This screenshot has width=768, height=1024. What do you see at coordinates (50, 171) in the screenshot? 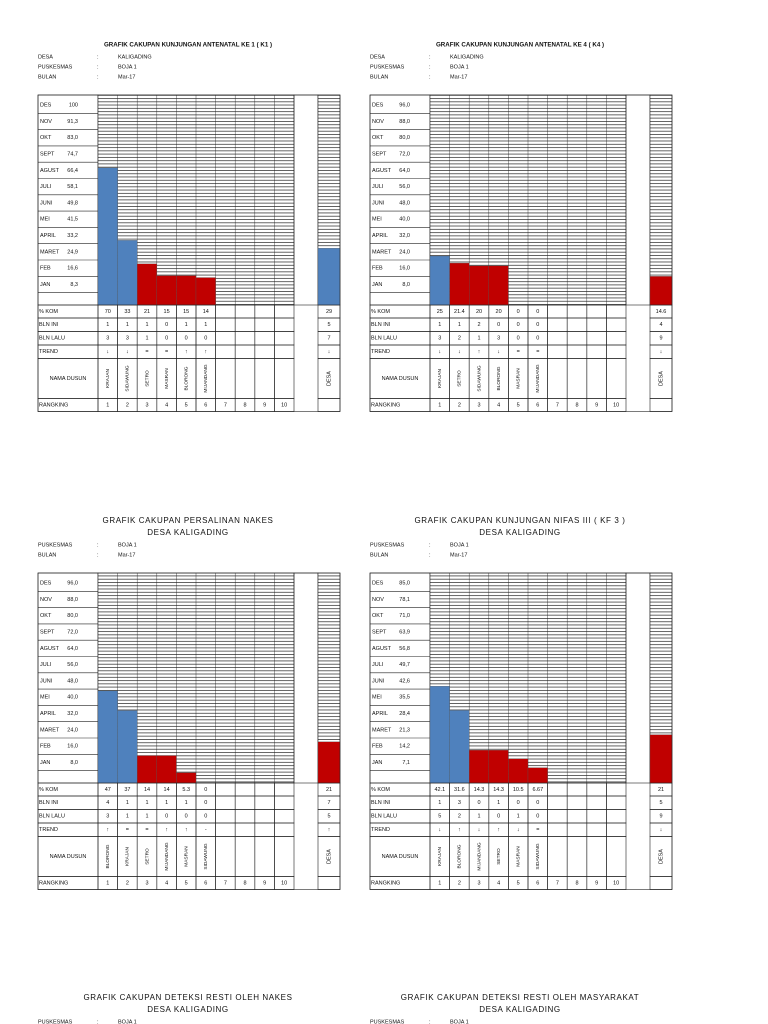
I see `month-label: AGUST` at bounding box center [50, 171].